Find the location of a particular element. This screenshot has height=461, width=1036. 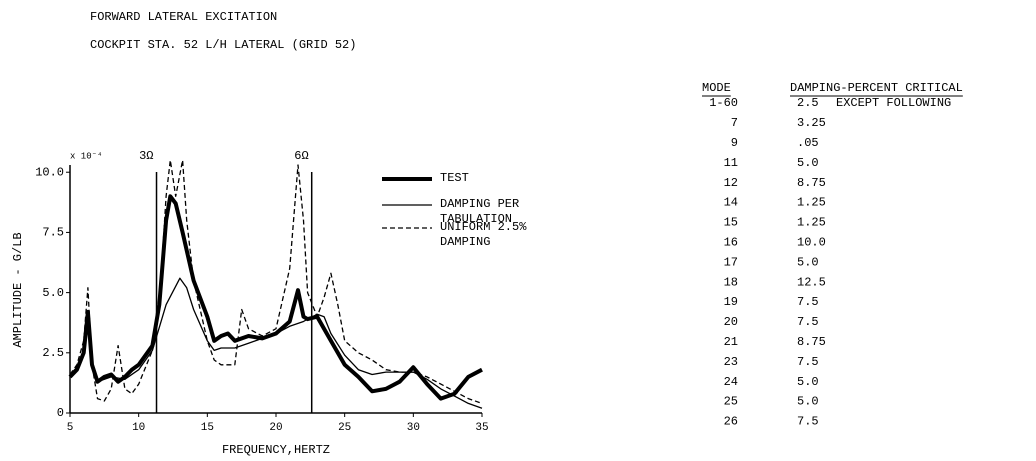

legend-label: UNIFORM 2.5% DAMPING is located at coordinates (483, 234).